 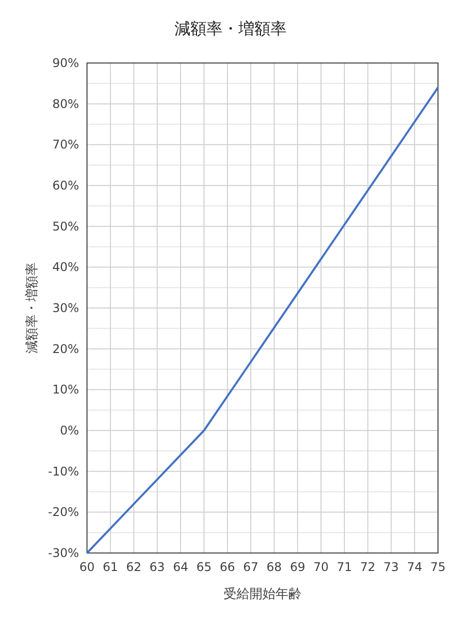 What do you see at coordinates (65, 389) in the screenshot?
I see `y-tick-label: 10%` at bounding box center [65, 389].